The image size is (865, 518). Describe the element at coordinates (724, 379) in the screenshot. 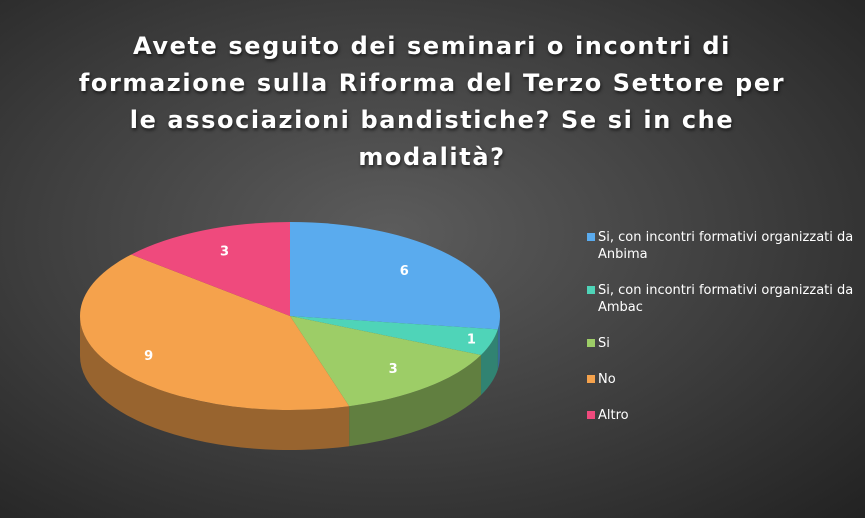

I see `legend-item: No` at that location.